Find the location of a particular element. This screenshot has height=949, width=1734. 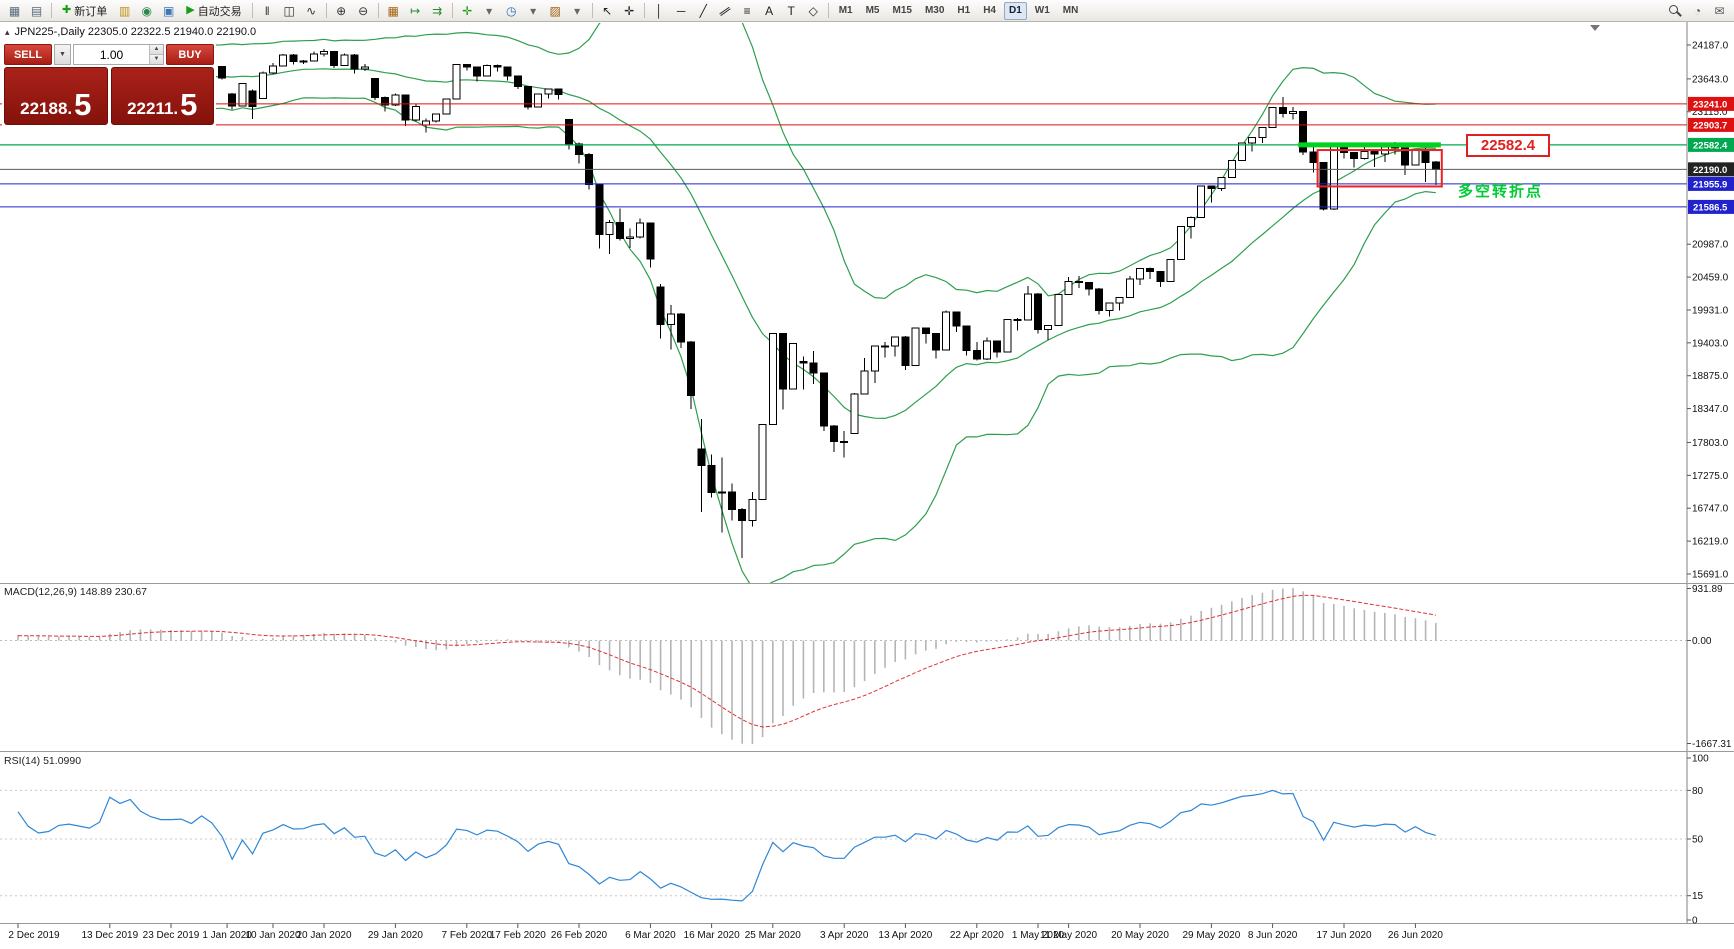

alerts-icon: ◔ is located at coordinates (1697, 10).